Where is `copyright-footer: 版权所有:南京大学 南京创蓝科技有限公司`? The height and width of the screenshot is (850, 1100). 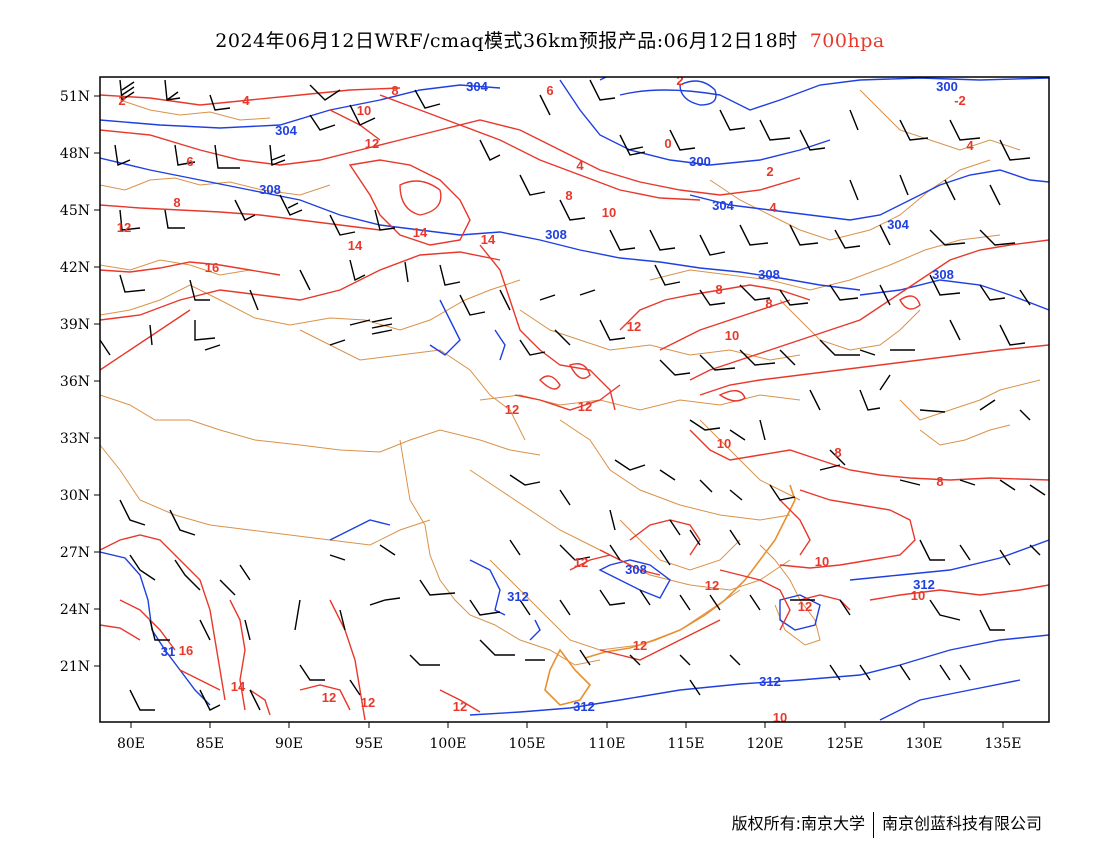
copyright-footer: 版权所有:南京大学 南京创蓝科技有限公司 is located at coordinates (887, 824).